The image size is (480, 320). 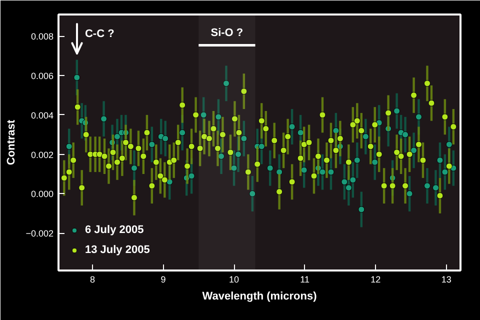 I want to click on x-tick-label: 11, so click(x=305, y=279).